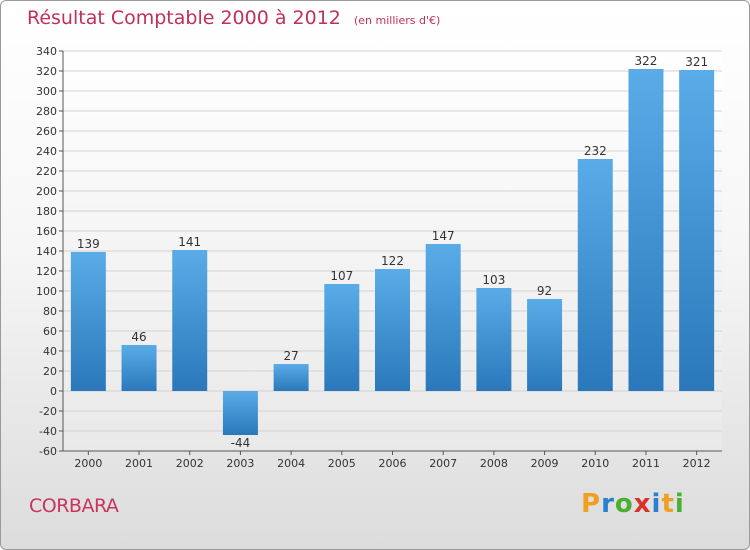  What do you see at coordinates (697, 463) in the screenshot?
I see `x-tick-label: 2012` at bounding box center [697, 463].